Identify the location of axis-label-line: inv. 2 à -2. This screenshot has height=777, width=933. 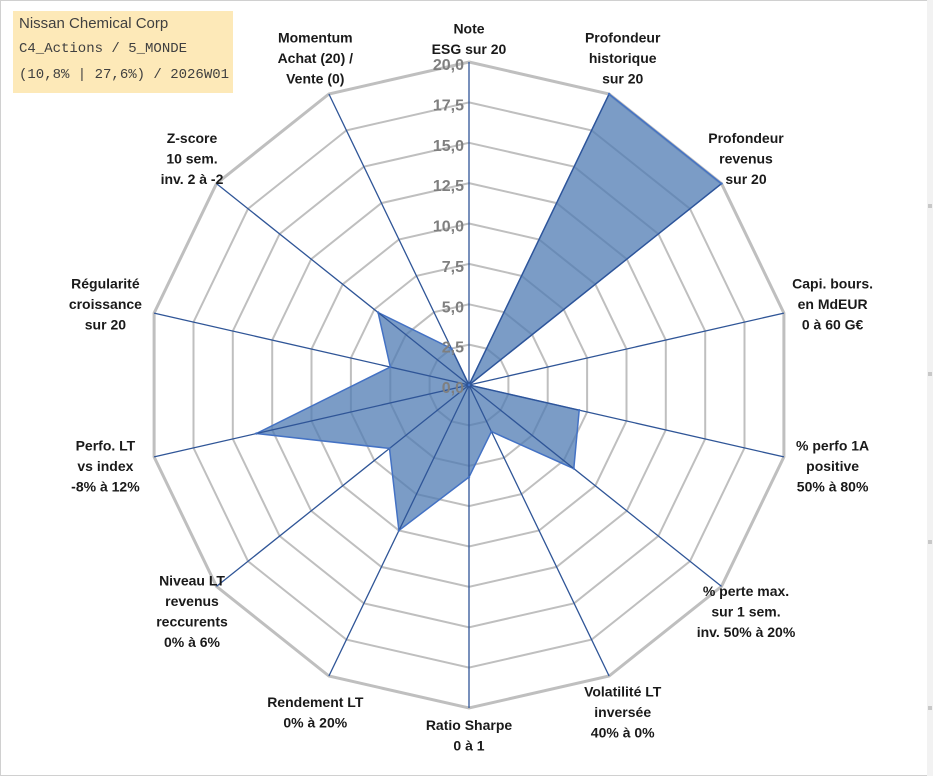
(192, 179).